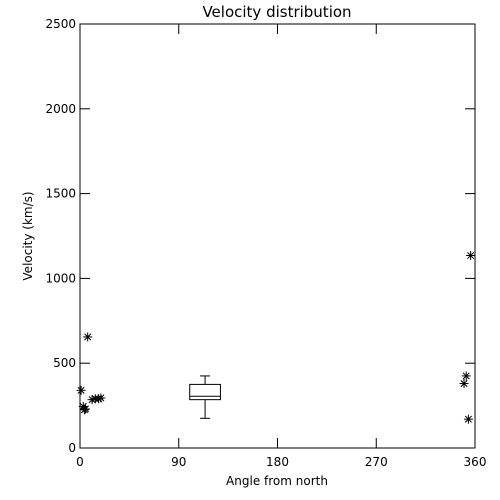 The image size is (500, 500). Describe the element at coordinates (60, 278) in the screenshot. I see `y-tick-label: 1000` at that location.